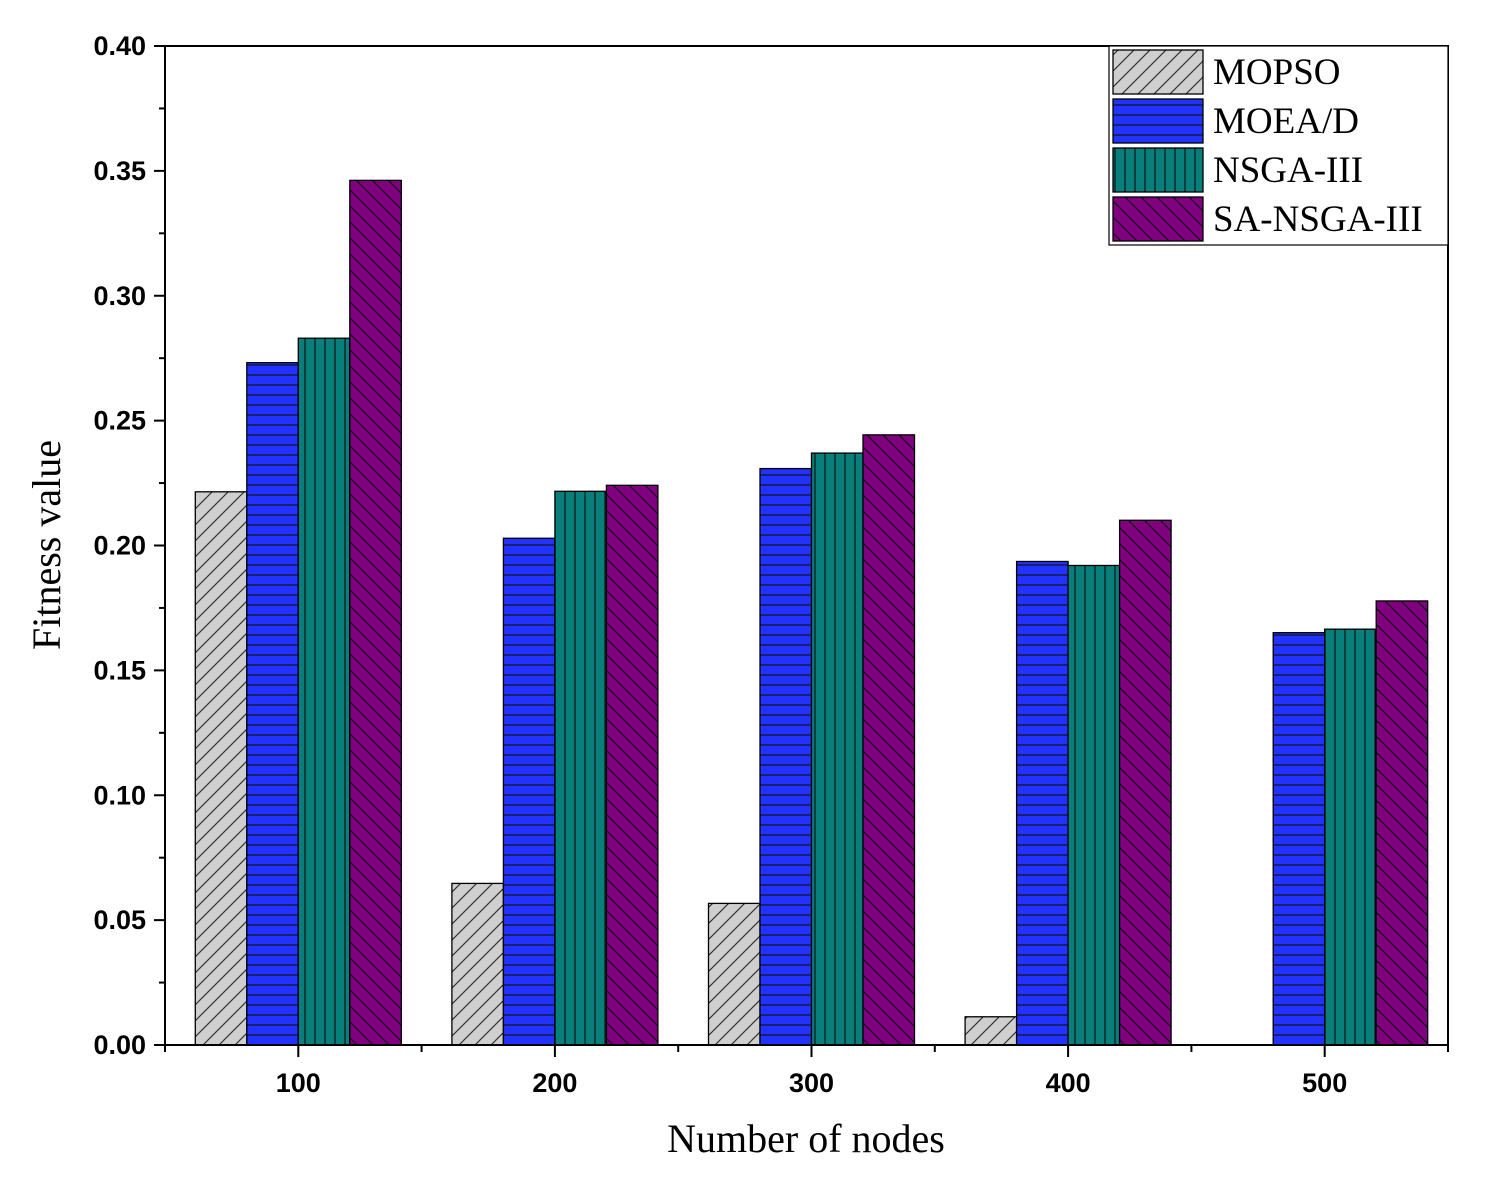  I want to click on legend-label: MOEA/D, so click(1286, 121).